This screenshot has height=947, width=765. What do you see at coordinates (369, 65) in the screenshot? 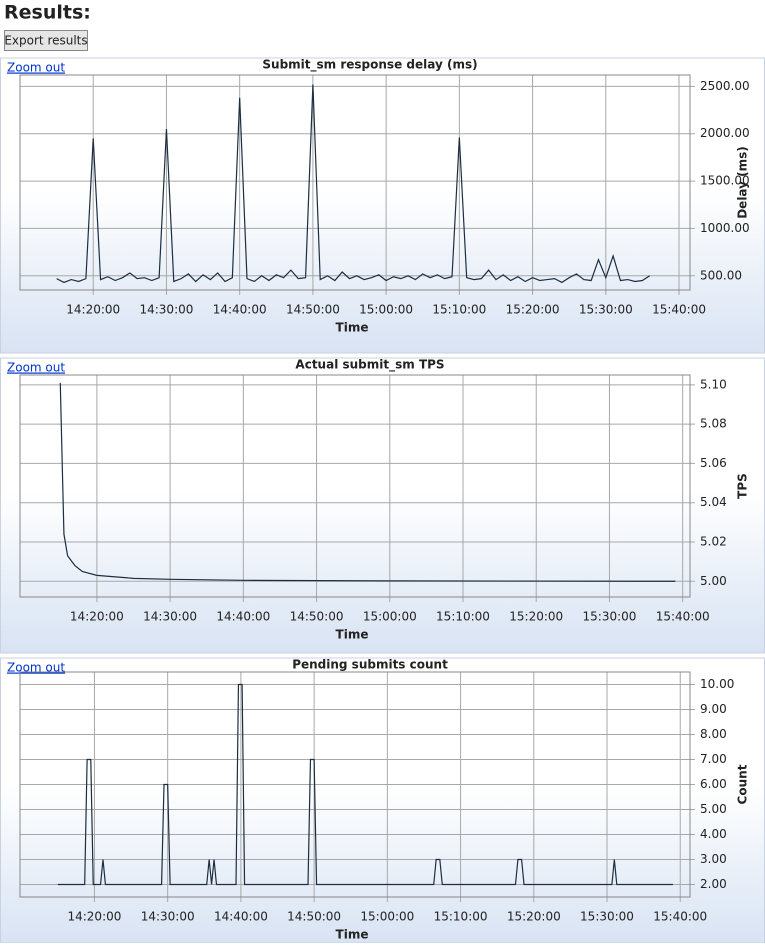
I see `chart-title: Submit_sm response delay (ms)` at bounding box center [369, 65].